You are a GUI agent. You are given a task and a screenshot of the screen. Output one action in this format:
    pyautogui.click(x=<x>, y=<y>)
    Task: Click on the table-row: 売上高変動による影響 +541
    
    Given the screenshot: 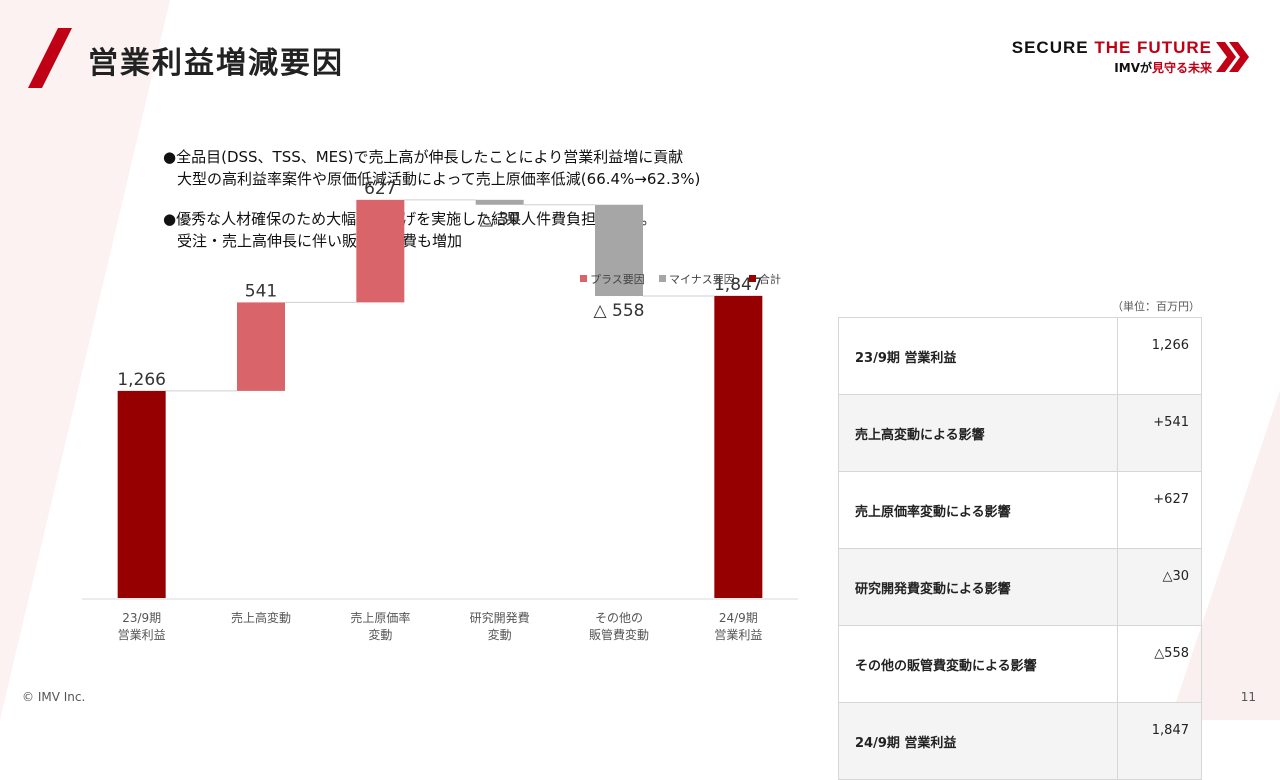 What is the action you would take?
    pyautogui.click(x=1020, y=433)
    